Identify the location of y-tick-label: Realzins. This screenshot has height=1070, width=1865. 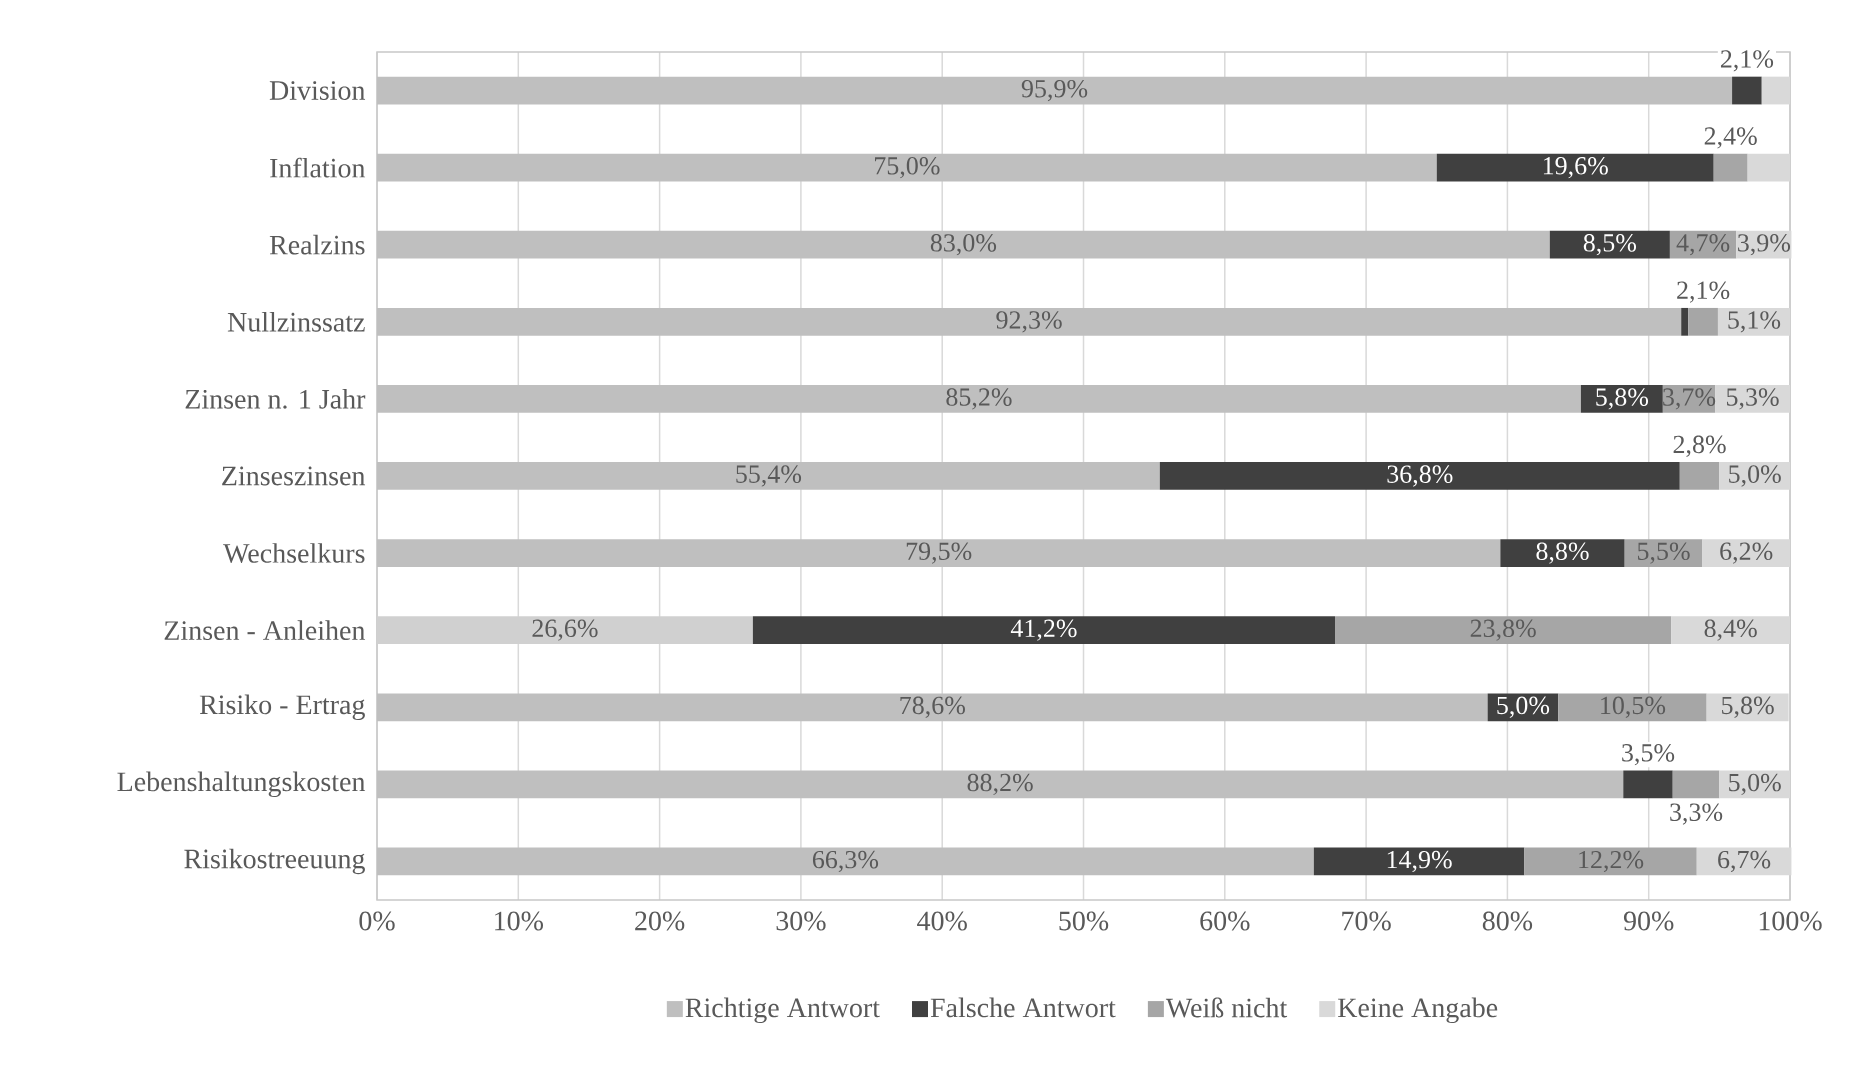
(317, 244).